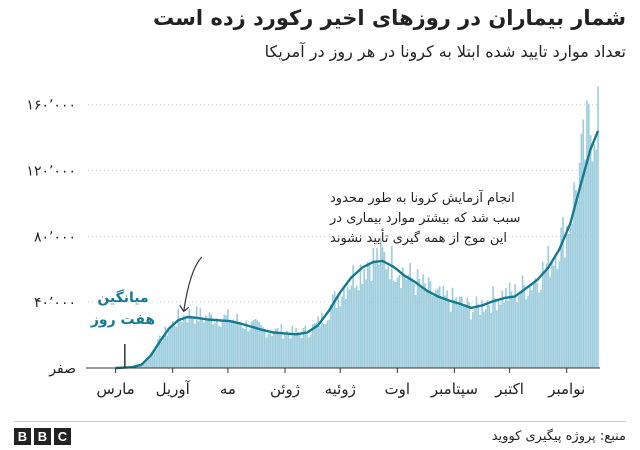  What do you see at coordinates (42, 436) in the screenshot?
I see `bbc-logo: B B C` at bounding box center [42, 436].